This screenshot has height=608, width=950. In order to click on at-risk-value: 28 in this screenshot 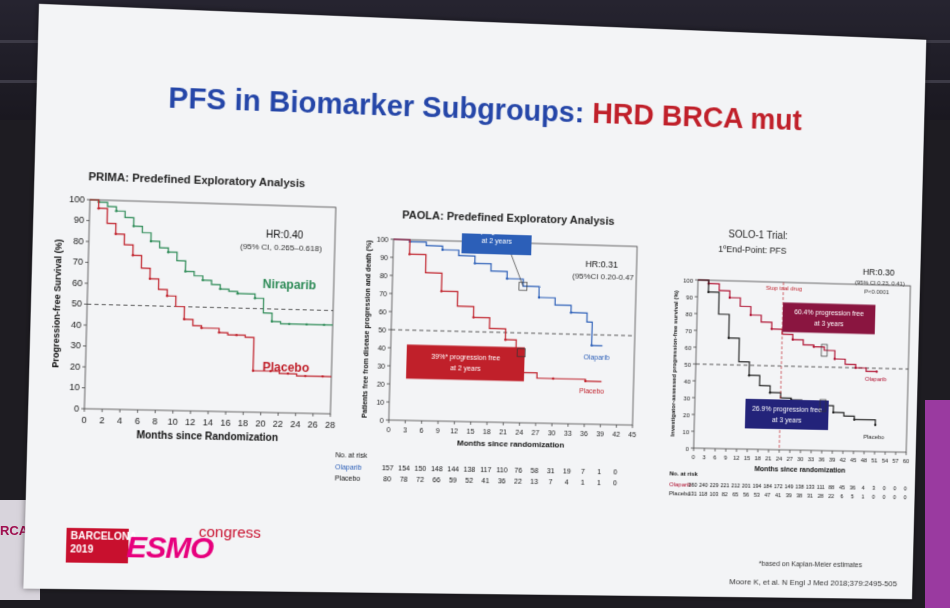, I will do `click(821, 497)`.